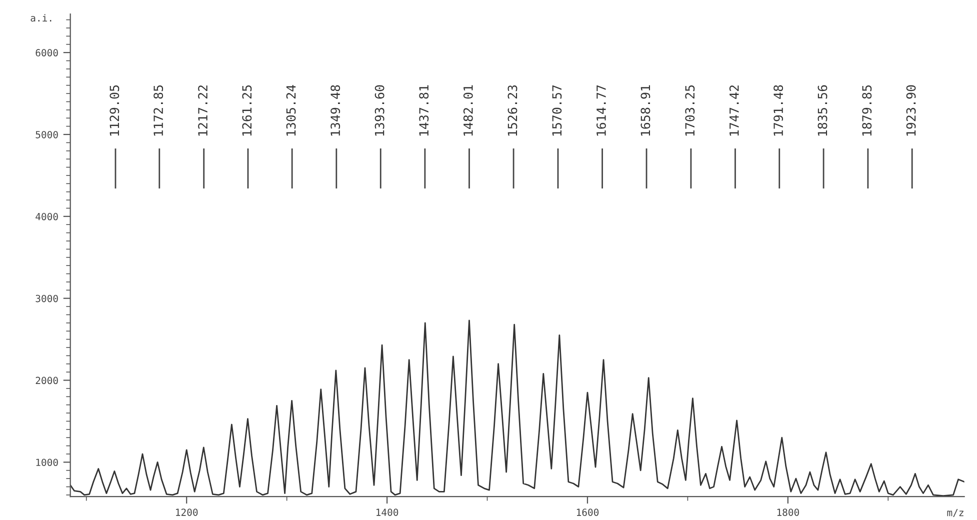 The image size is (977, 520). I want to click on ref-line-label: 1437.81, so click(424, 110).